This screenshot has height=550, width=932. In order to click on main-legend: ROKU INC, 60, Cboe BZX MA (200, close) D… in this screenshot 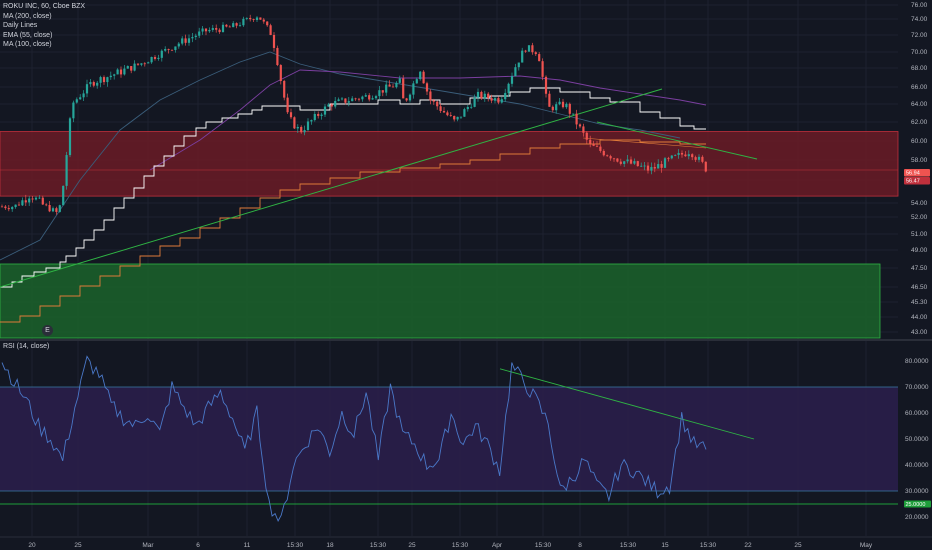, I will do `click(44, 26)`.